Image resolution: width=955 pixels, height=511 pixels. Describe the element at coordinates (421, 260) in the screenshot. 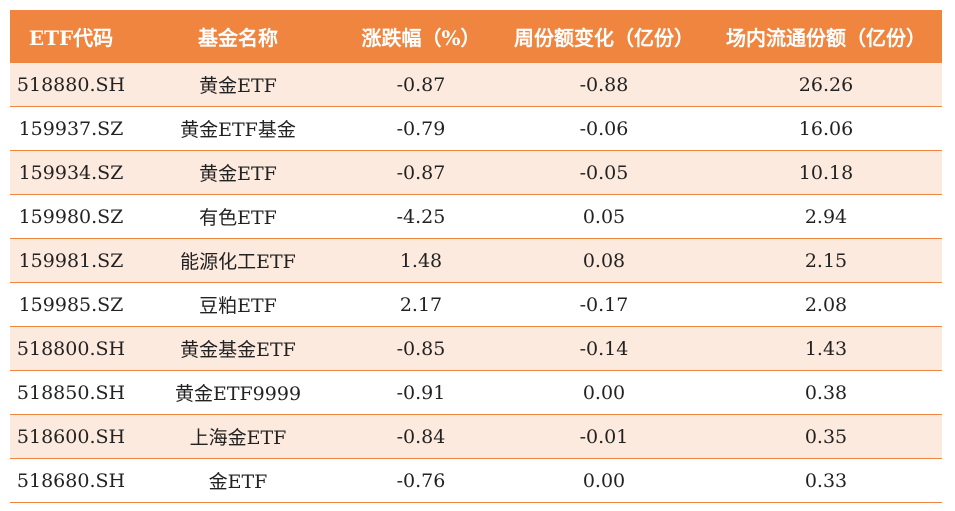

I see `cell-change-pct: 1.48` at that location.